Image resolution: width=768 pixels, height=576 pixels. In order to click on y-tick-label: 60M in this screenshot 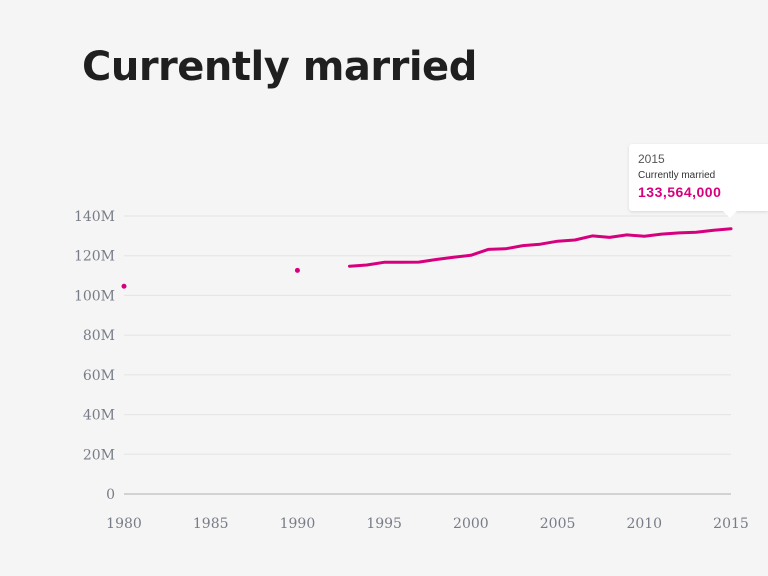, I will do `click(99, 376)`.